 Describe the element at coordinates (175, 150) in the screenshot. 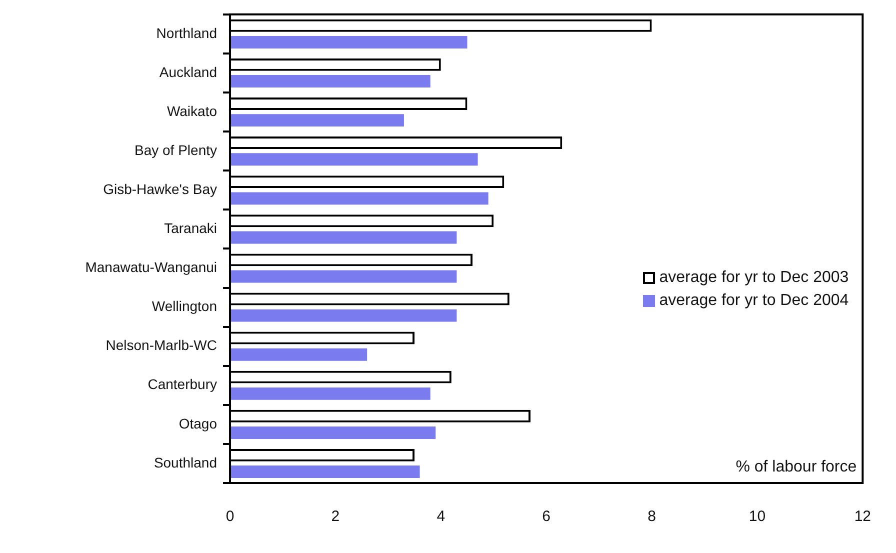

I see `y-tick-label: Bay of Plenty` at that location.